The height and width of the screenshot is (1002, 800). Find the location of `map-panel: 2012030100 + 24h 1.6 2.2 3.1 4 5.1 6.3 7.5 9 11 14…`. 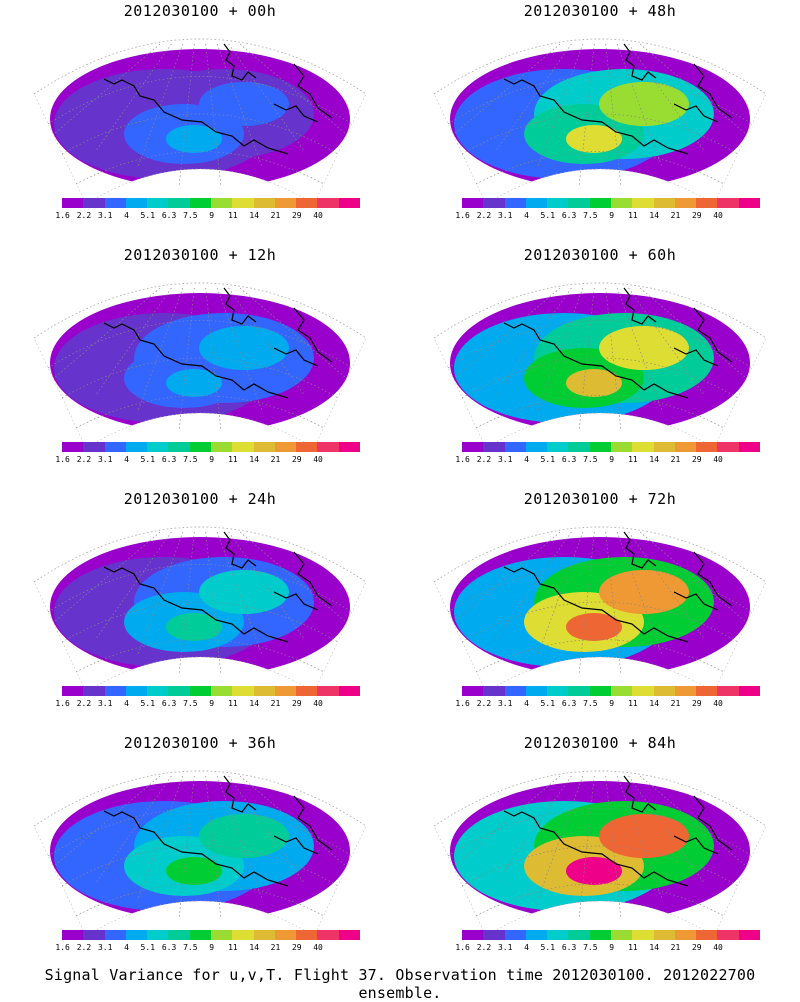

map-panel: 2012030100 + 24h 1.6 2.2 3.1 4 5.1 6.3 7.5 9 11 14… is located at coordinates (200, 610).